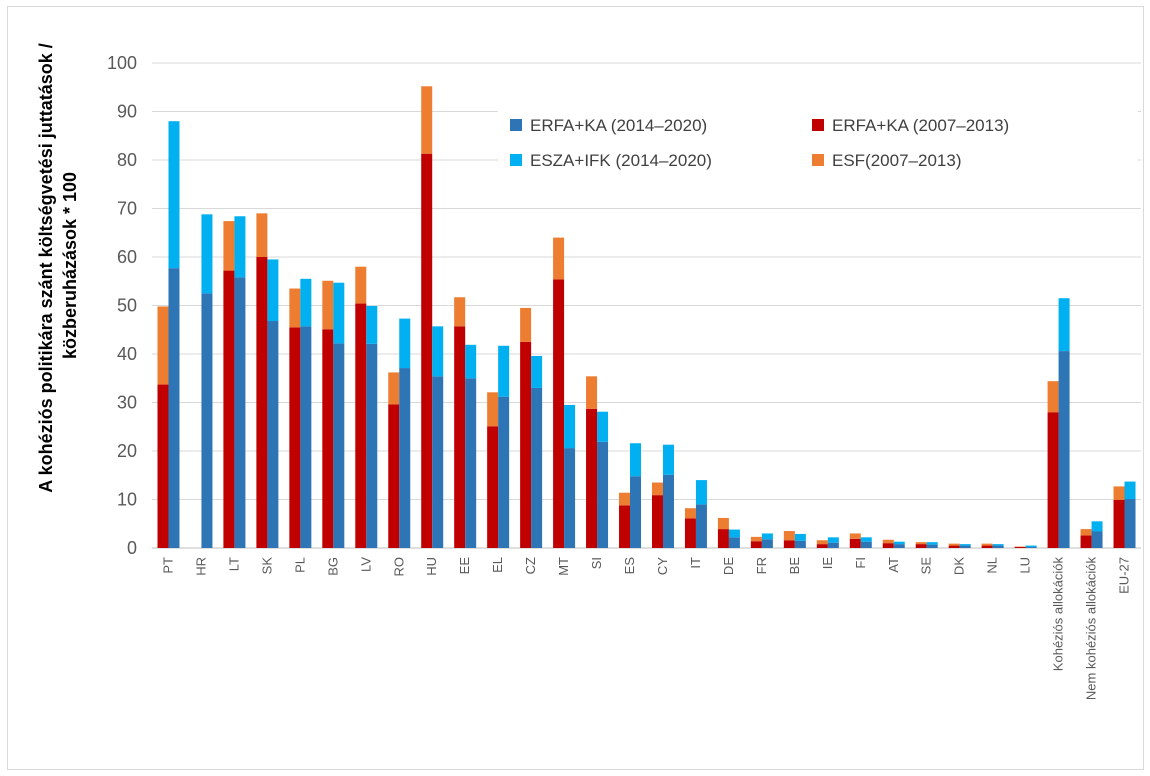 The image size is (1150, 776). I want to click on x-tick-label: IE, so click(827, 563).